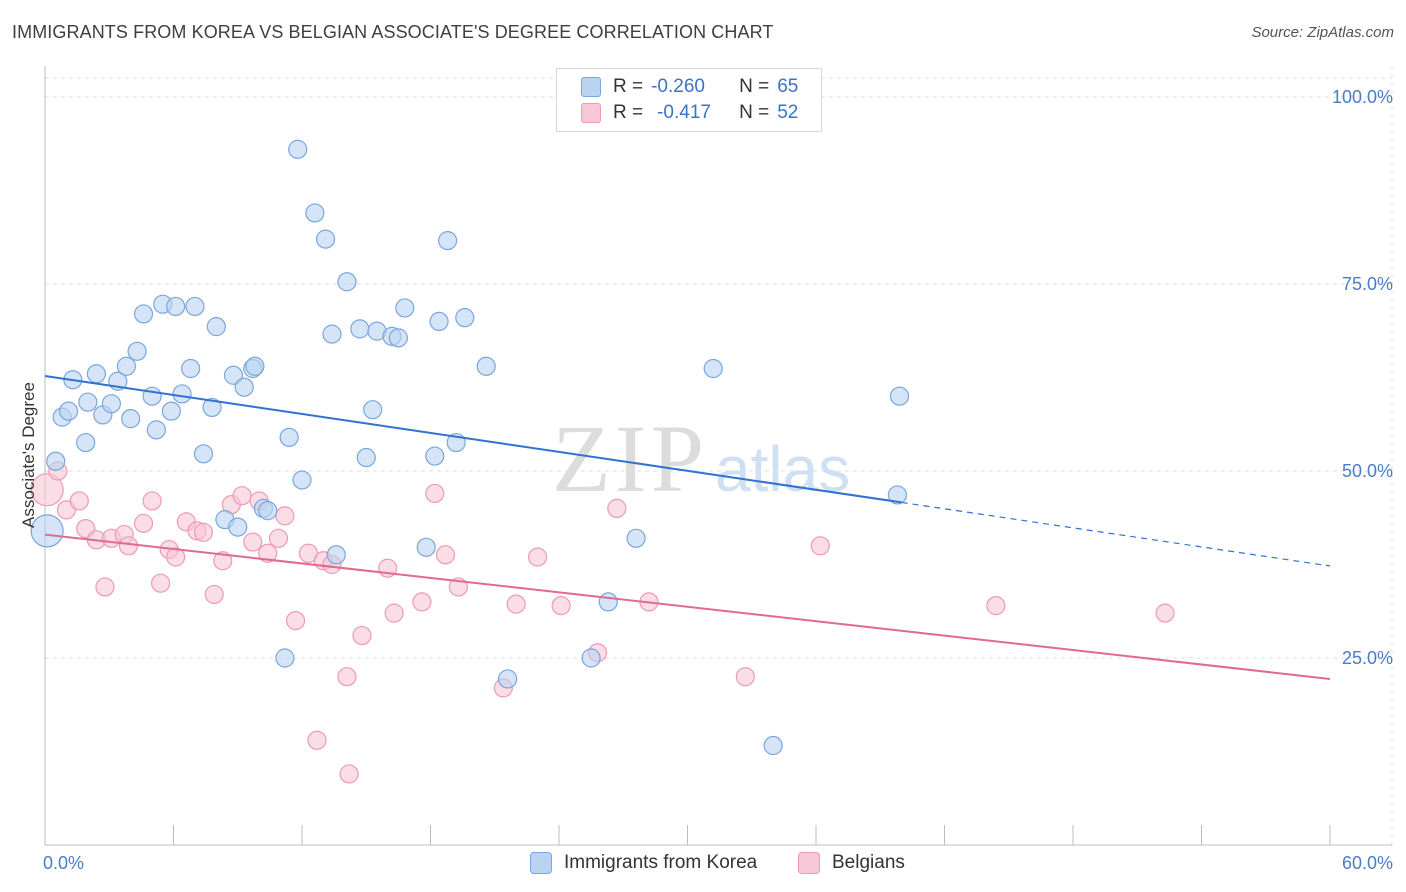 This screenshot has width=1406, height=892. Describe the element at coordinates (630, 458) in the screenshot. I see `watermark-zip: ZIP` at that location.